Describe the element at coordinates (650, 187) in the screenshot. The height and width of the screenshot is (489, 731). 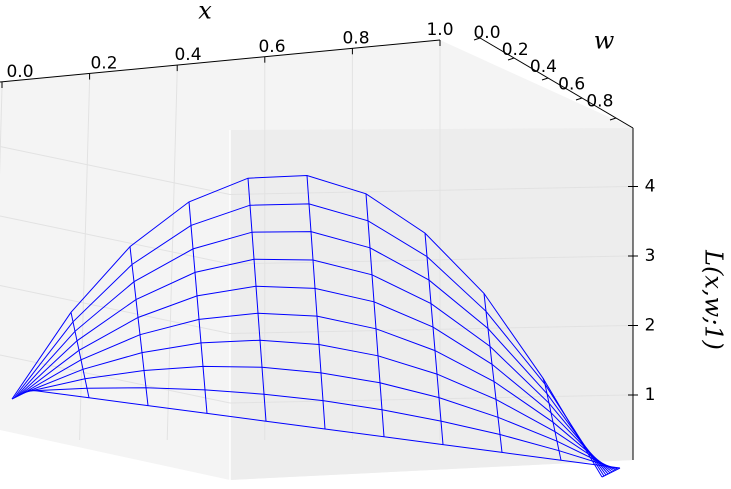
I see `z-tick-label: 4` at that location.